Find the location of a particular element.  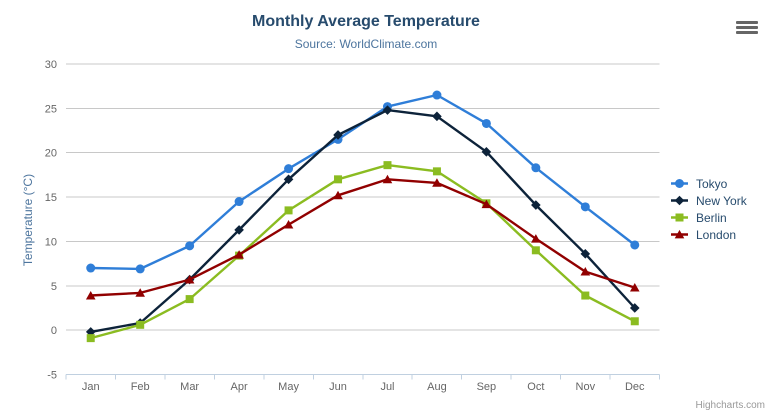

y-tick-label: 10 is located at coordinates (51, 242).